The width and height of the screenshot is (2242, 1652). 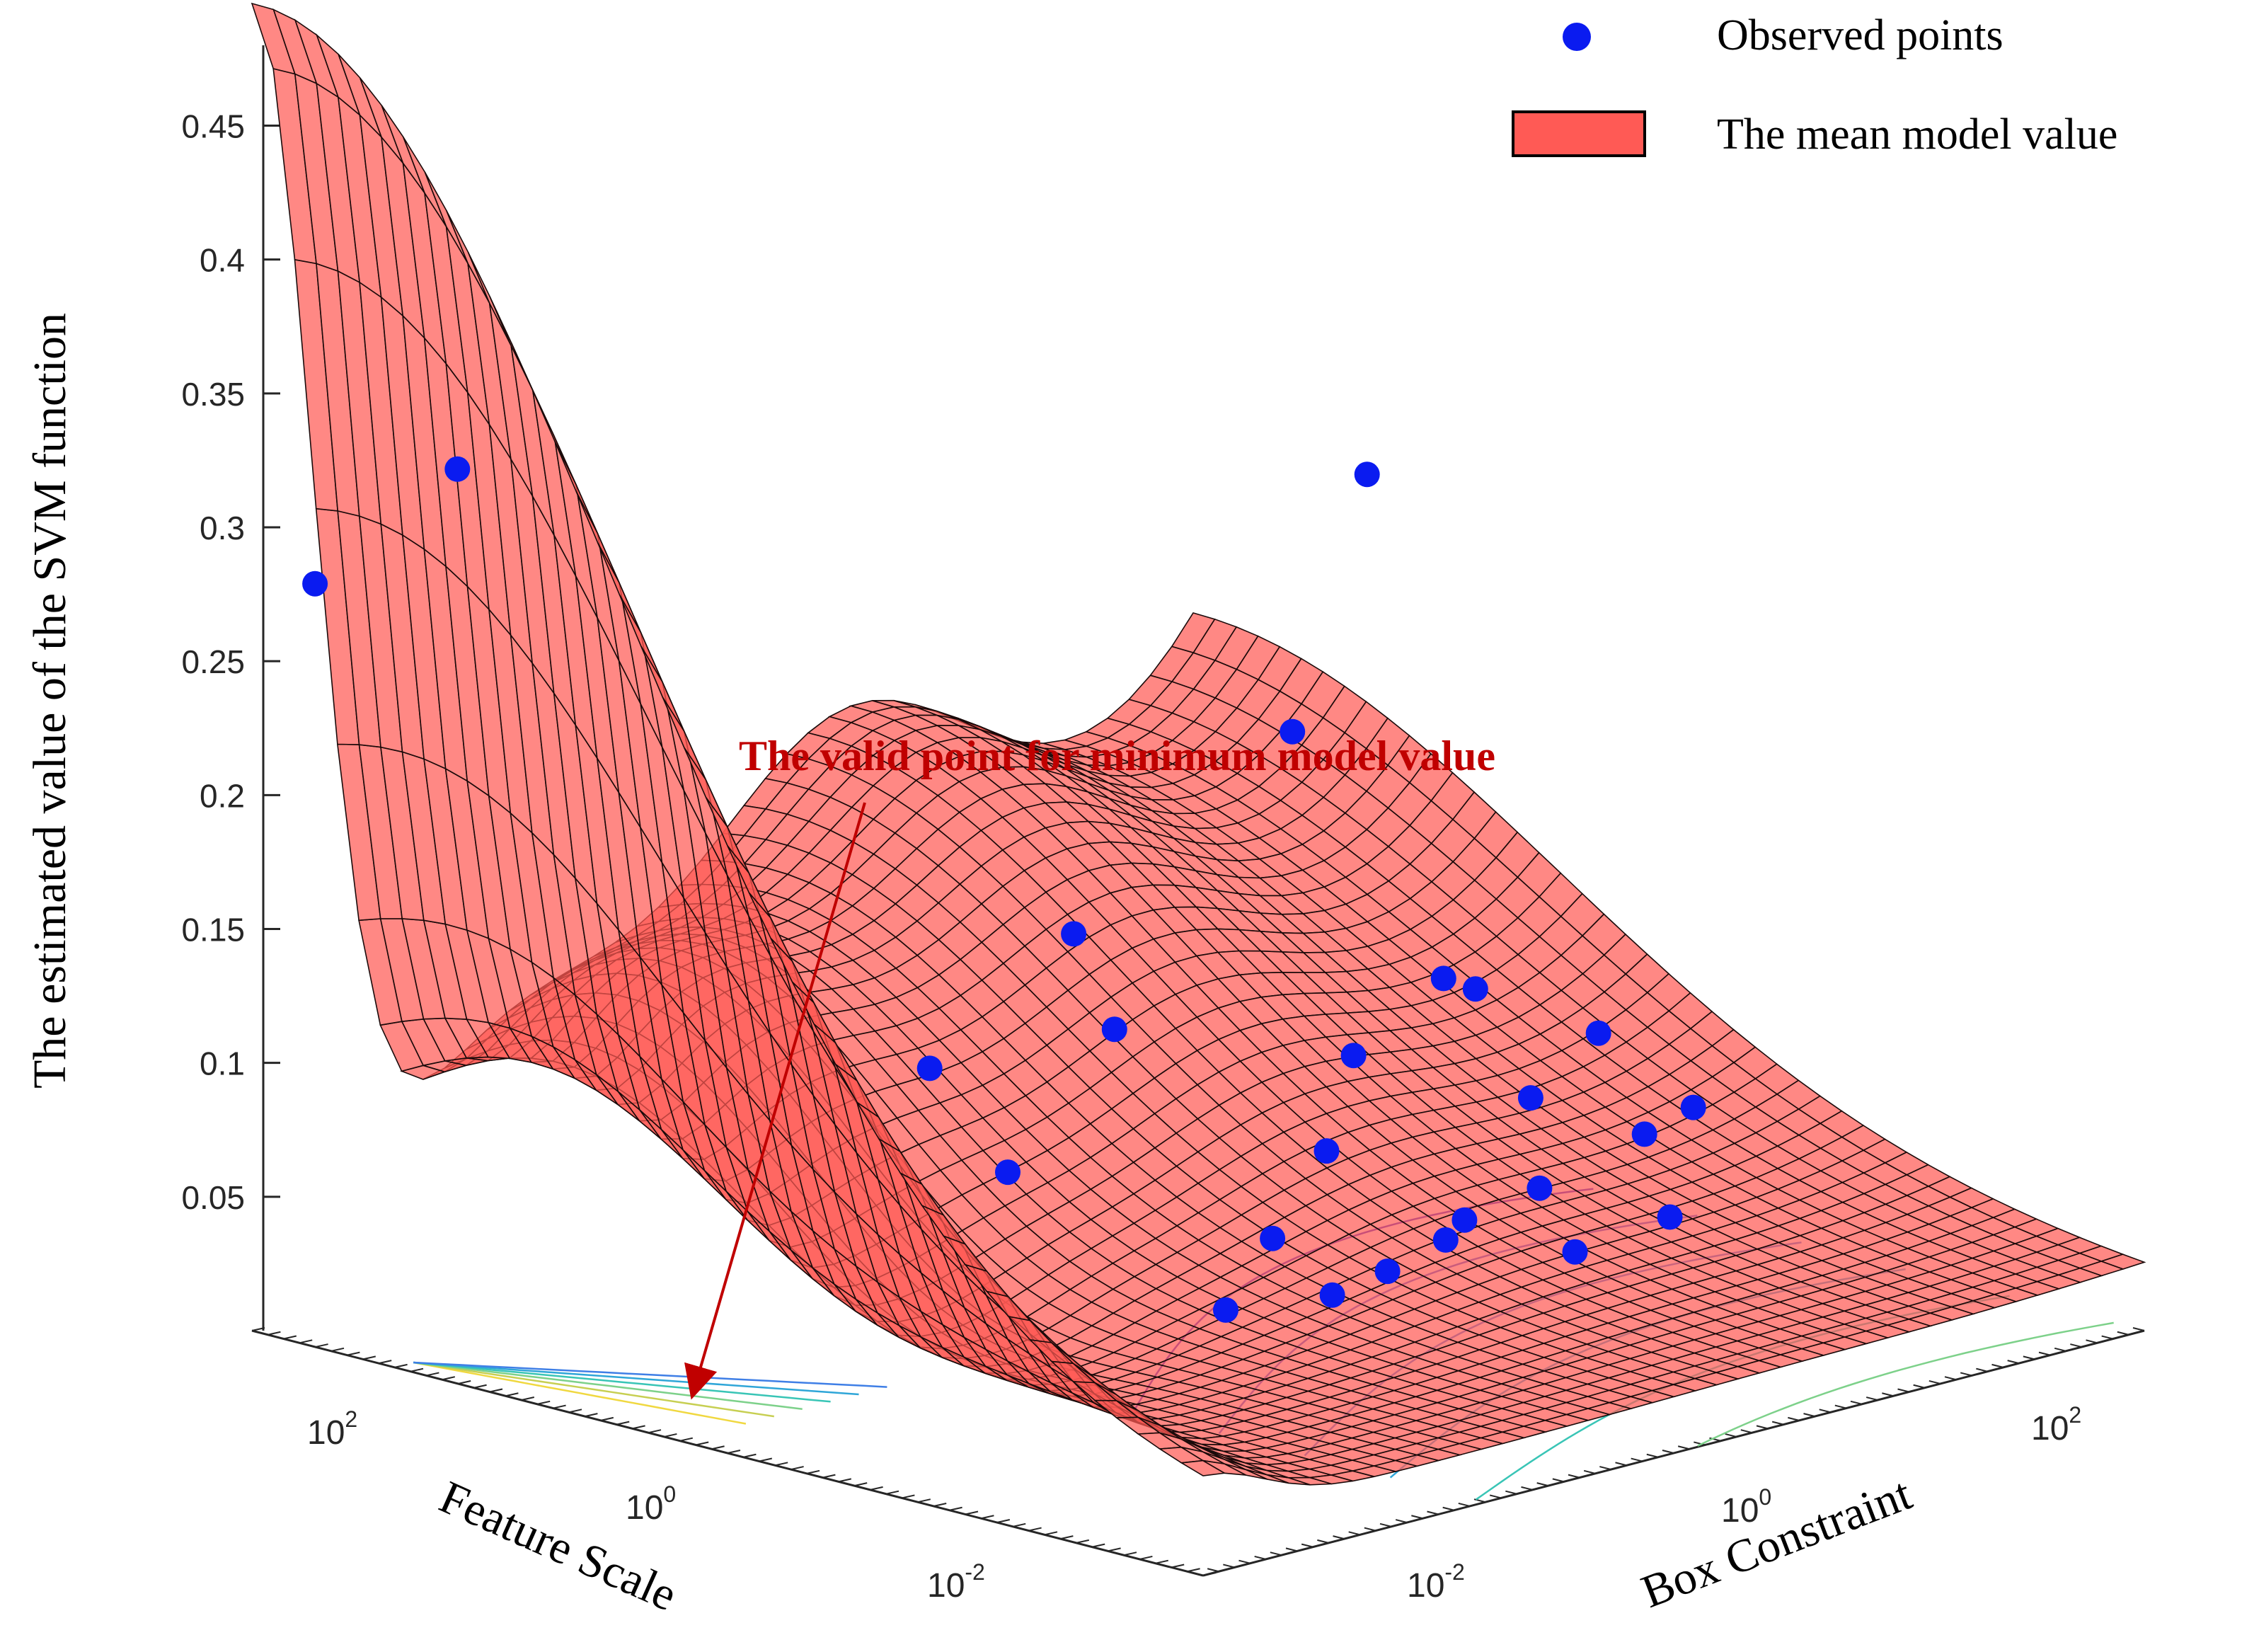 What do you see at coordinates (1861, 35) in the screenshot?
I see `legend-observed-label: Observed points` at bounding box center [1861, 35].